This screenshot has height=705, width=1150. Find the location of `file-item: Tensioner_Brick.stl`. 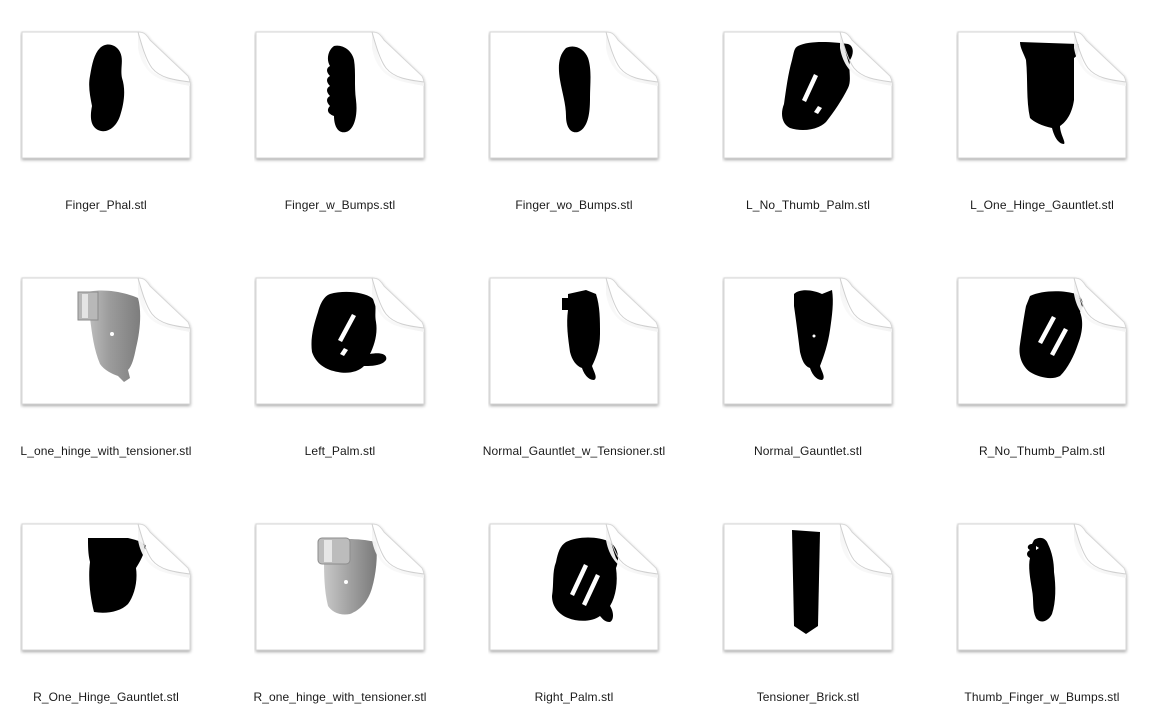

file-item: Tensioner_Brick.stl is located at coordinates (839, 613).